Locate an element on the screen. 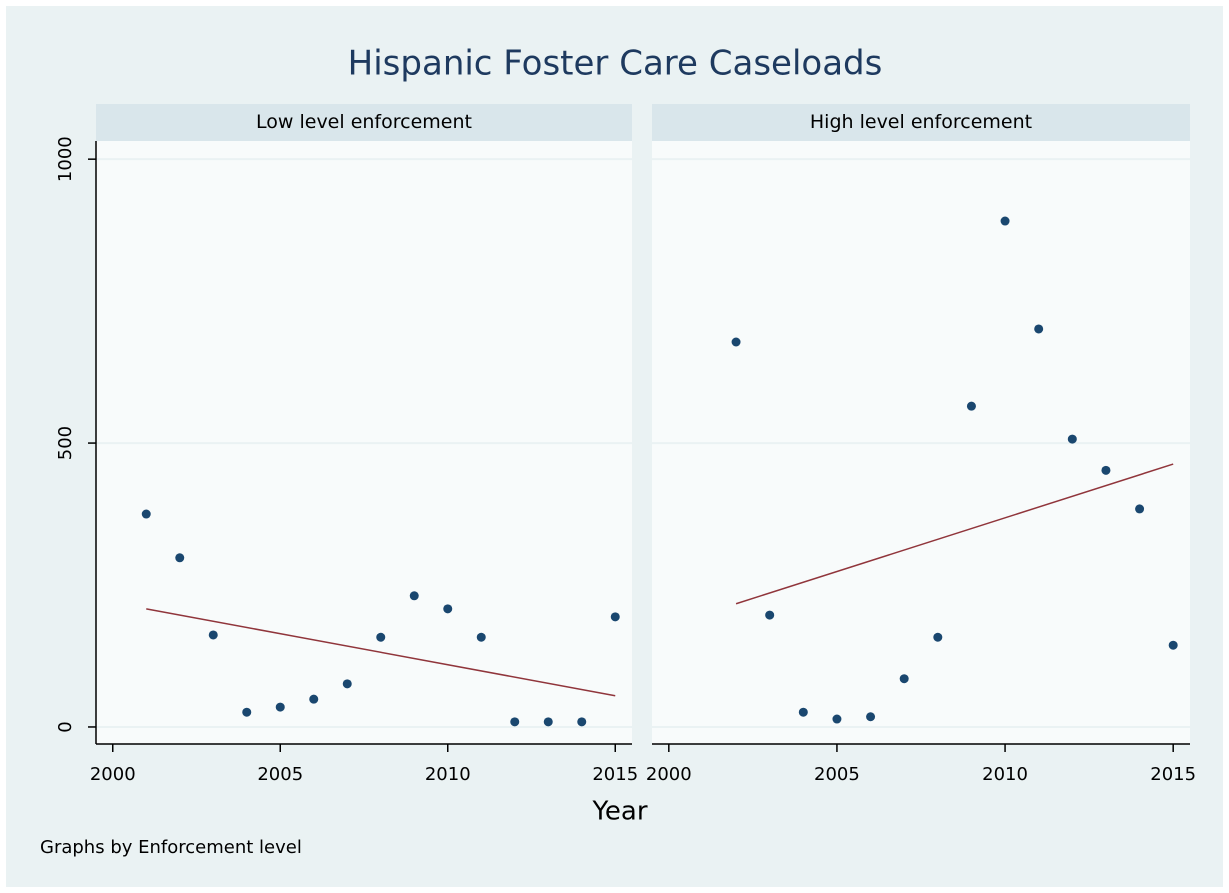 Image resolution: width=1229 pixels, height=893 pixels. y-tick-label: 500 is located at coordinates (65, 443).